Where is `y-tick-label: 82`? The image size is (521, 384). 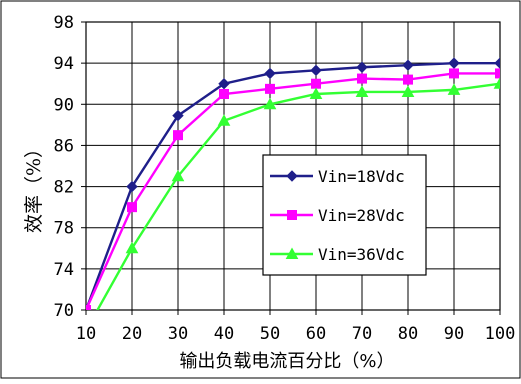
y-tick-label: 82 is located at coordinates (64, 188).